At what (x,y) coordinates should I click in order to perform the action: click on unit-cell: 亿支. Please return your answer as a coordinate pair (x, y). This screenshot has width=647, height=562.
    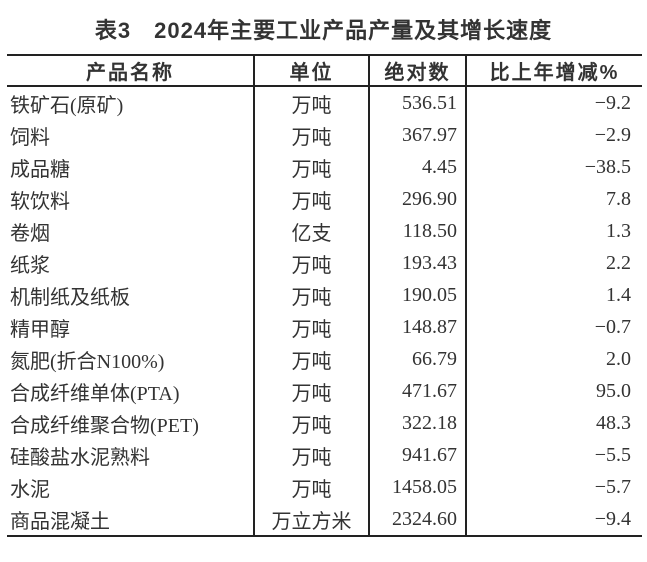
    Looking at the image, I should click on (312, 231).